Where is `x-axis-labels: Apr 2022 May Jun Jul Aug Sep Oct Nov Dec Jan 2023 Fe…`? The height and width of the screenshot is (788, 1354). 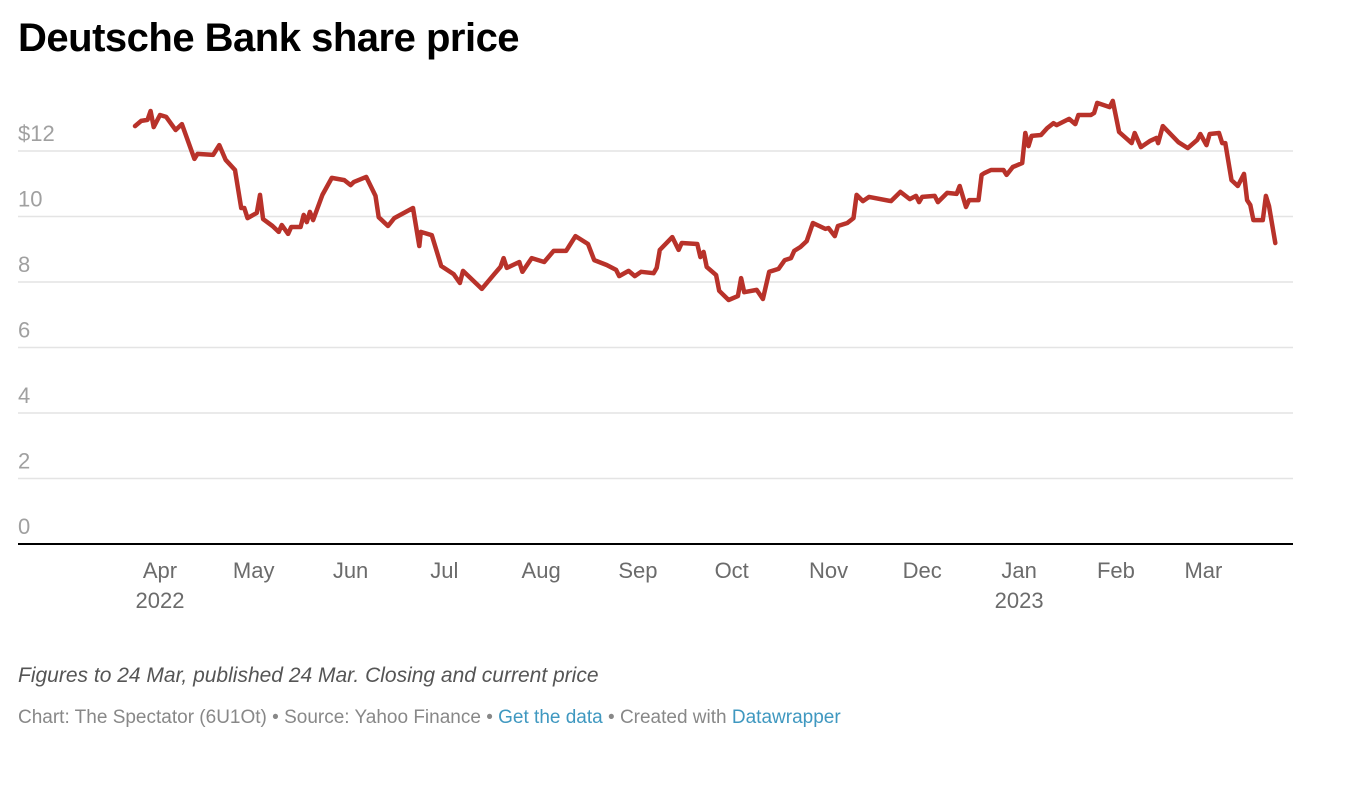
x-axis-labels: Apr 2022 May Jun Jul Aug Sep Oct Nov Dec Jan 2023 Fe… is located at coordinates (679, 585).